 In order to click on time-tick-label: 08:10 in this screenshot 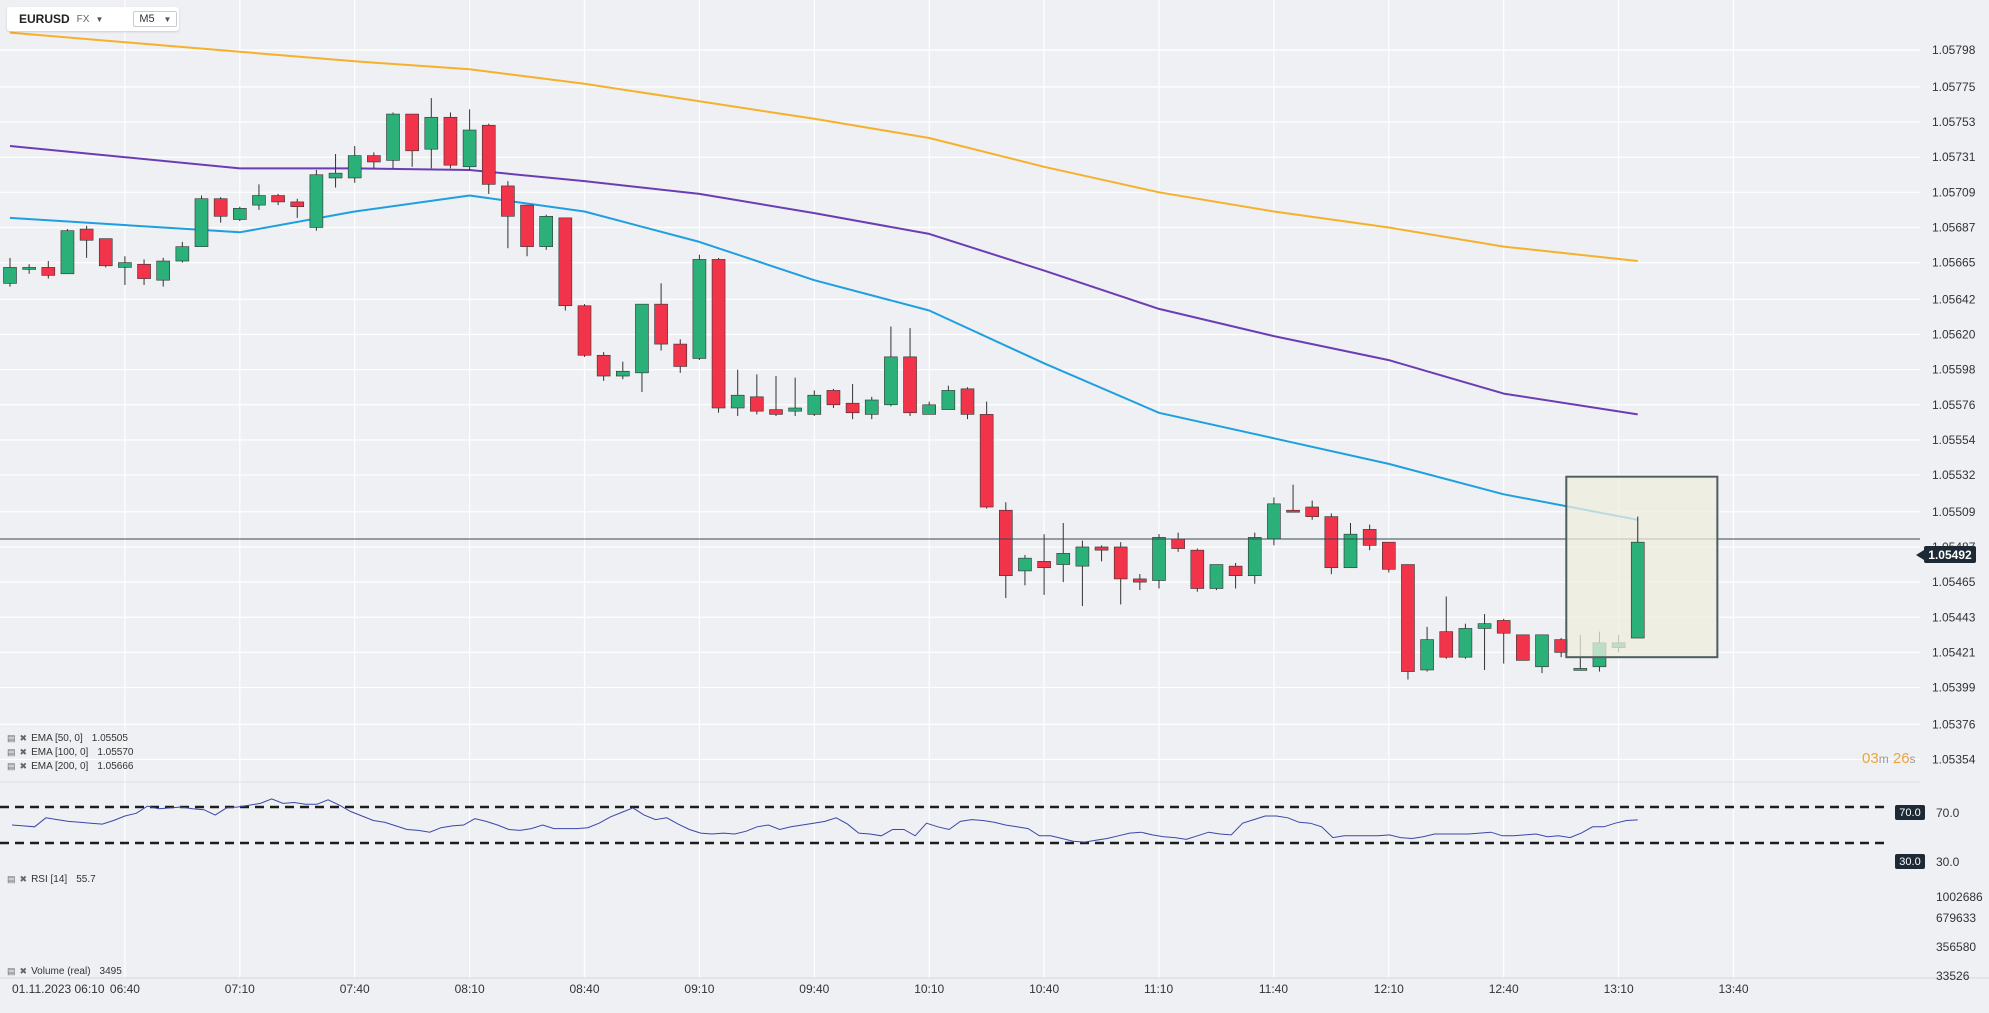, I will do `click(470, 989)`.